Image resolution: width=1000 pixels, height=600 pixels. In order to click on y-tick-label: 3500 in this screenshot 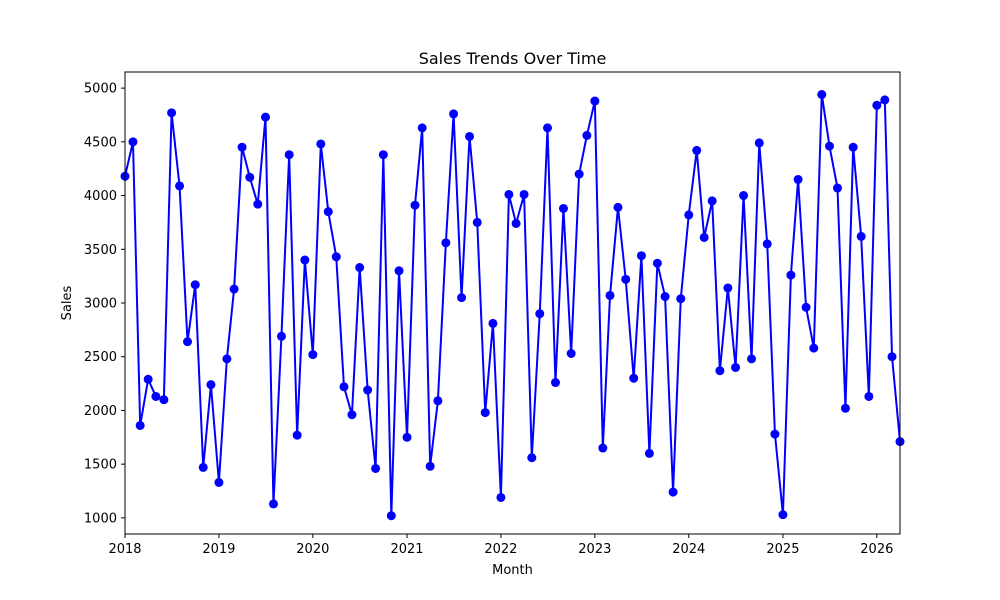, I will do `click(100, 250)`.